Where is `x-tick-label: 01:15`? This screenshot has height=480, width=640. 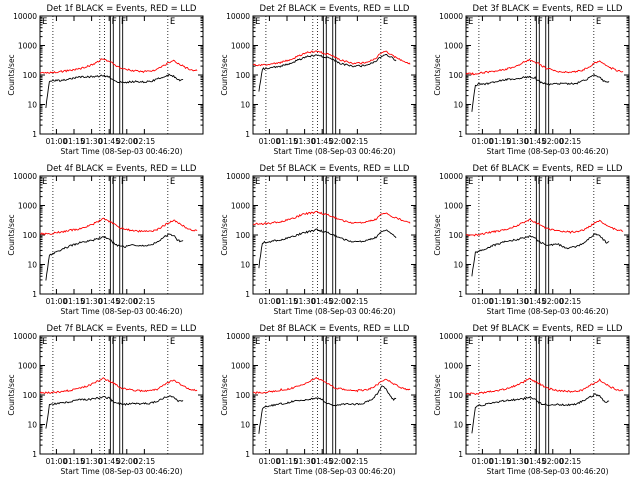
x-tick-label: 01:15 is located at coordinates (74, 141).